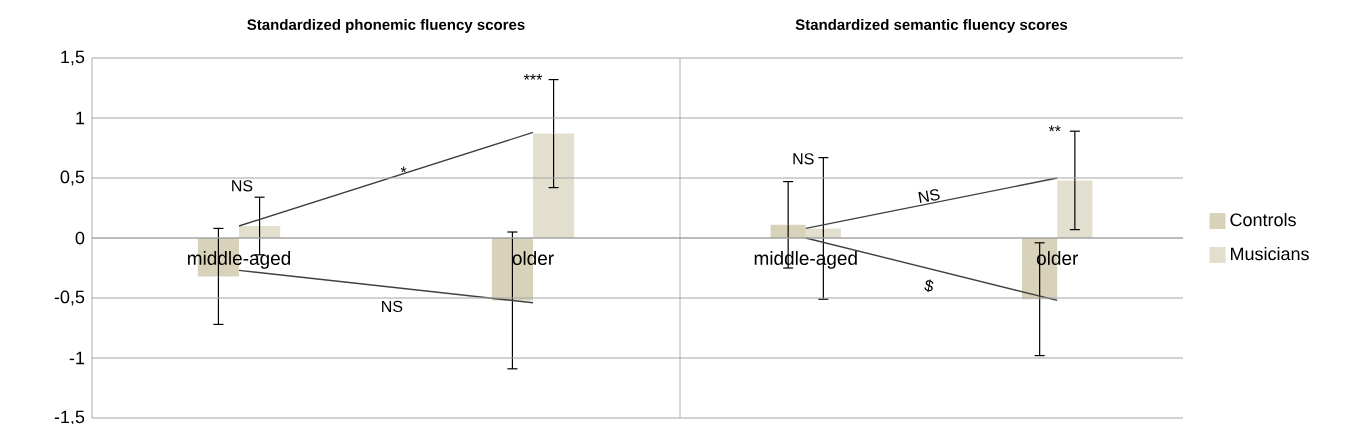 This screenshot has width=1354, height=424. Describe the element at coordinates (72, 178) in the screenshot. I see `y-tick-label: 0,5` at that location.